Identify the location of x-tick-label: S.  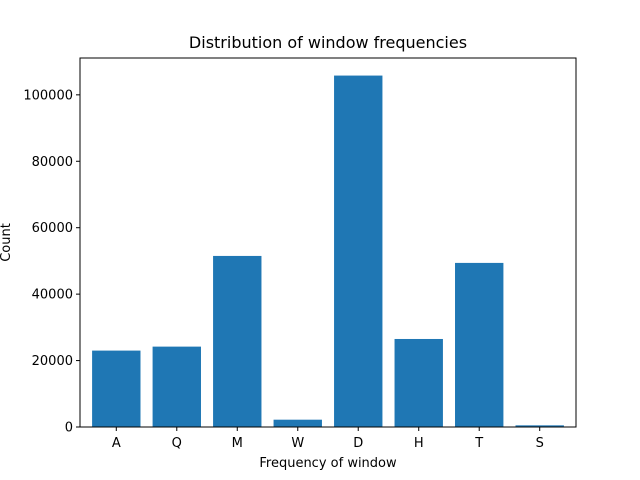
(540, 443).